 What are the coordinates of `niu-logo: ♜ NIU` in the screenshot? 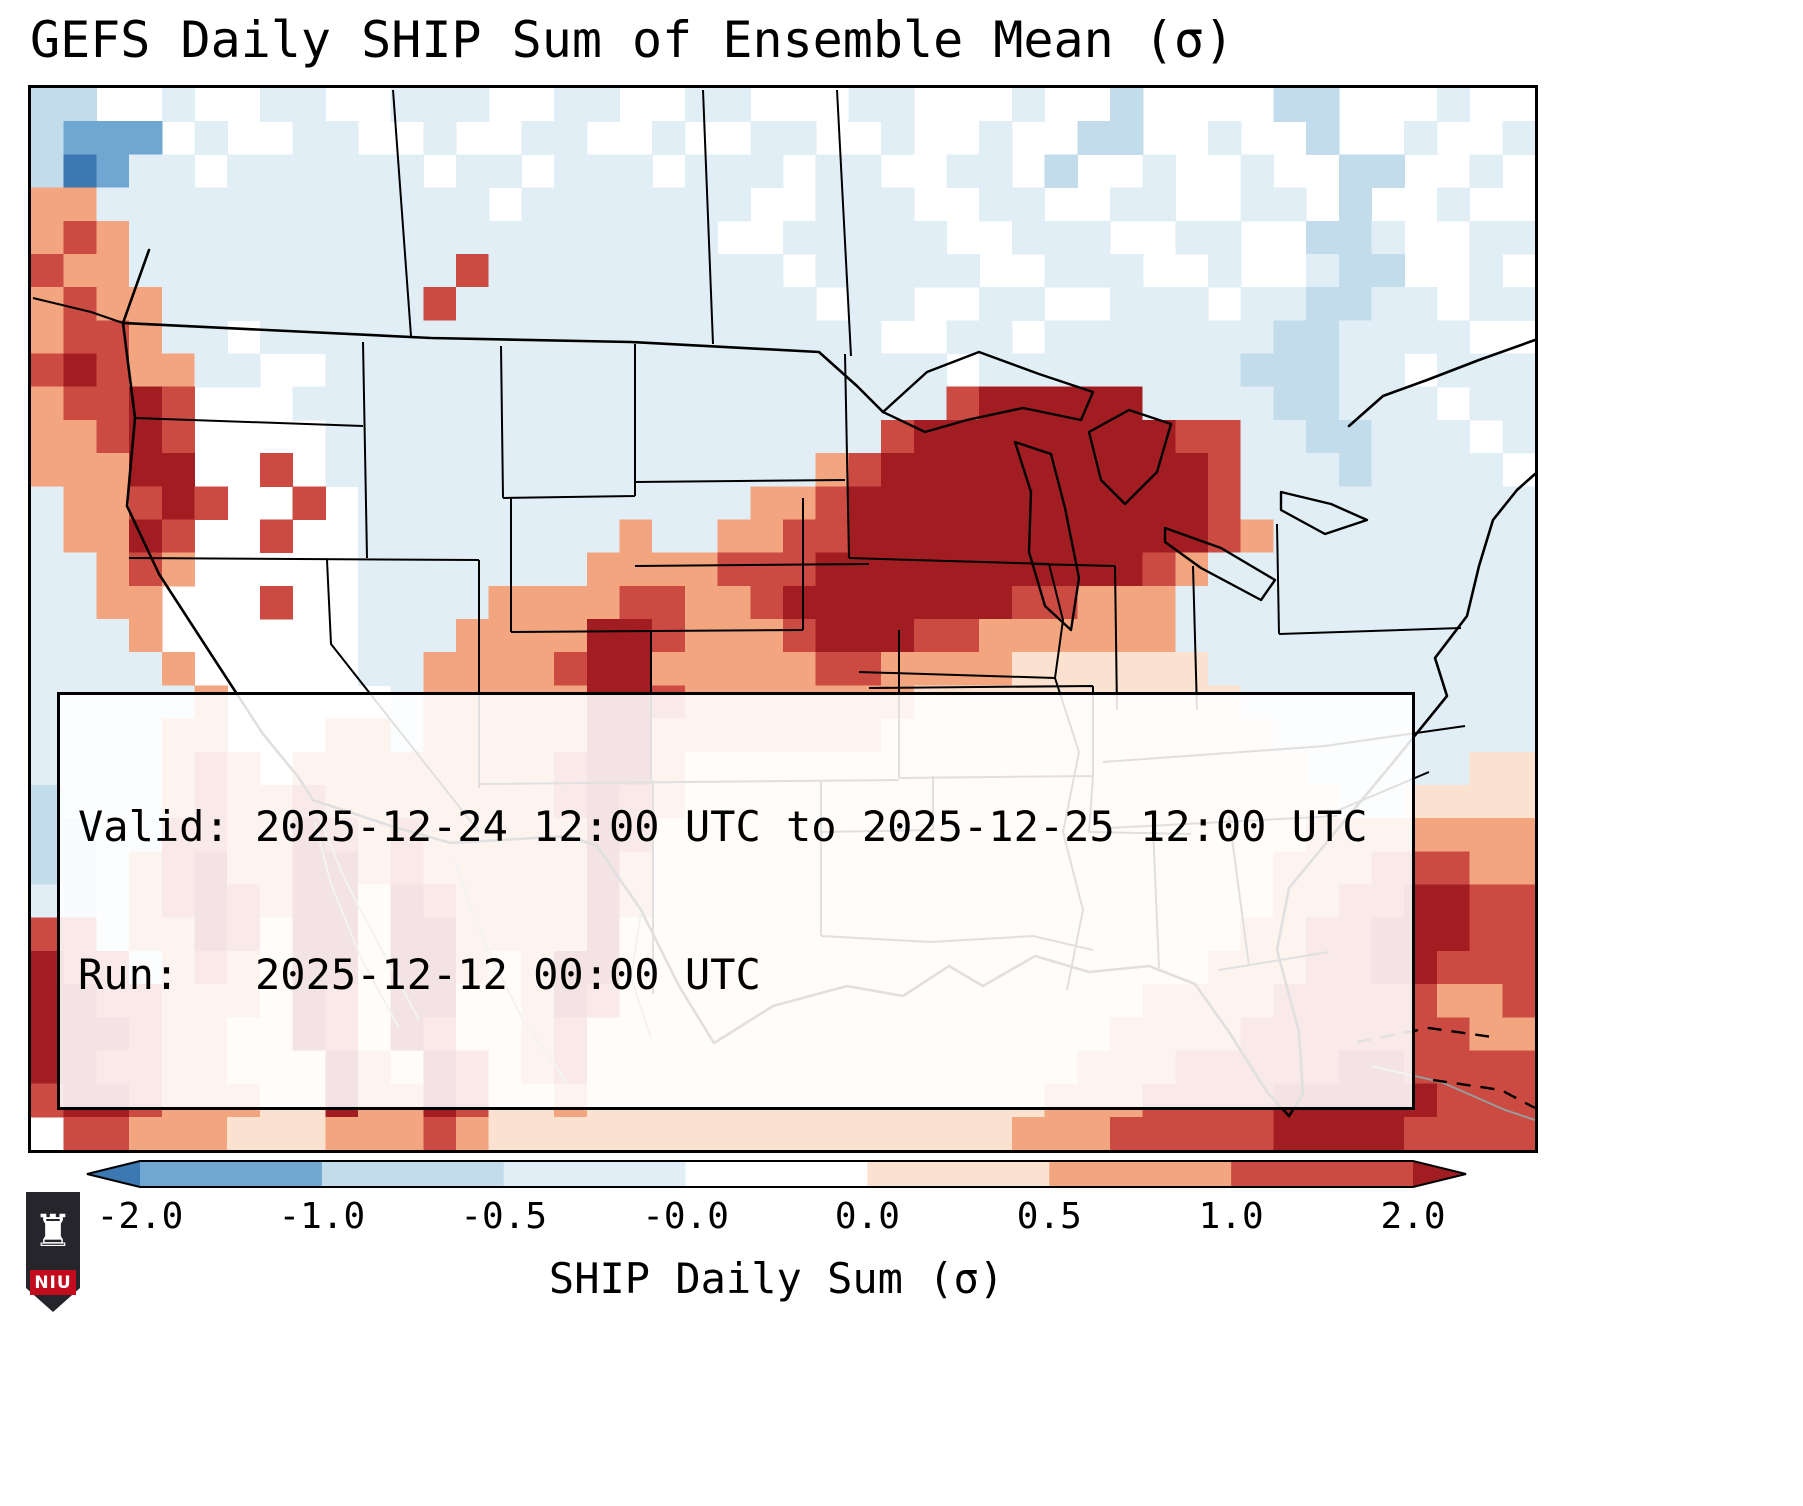 It's located at (53, 1252).